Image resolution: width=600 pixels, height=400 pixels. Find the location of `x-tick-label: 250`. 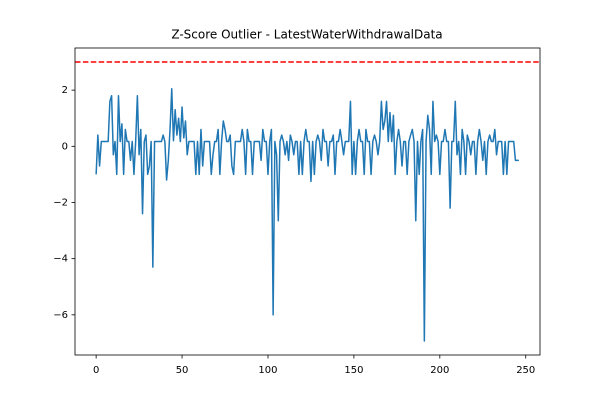

x-tick-label: 250 is located at coordinates (525, 370).